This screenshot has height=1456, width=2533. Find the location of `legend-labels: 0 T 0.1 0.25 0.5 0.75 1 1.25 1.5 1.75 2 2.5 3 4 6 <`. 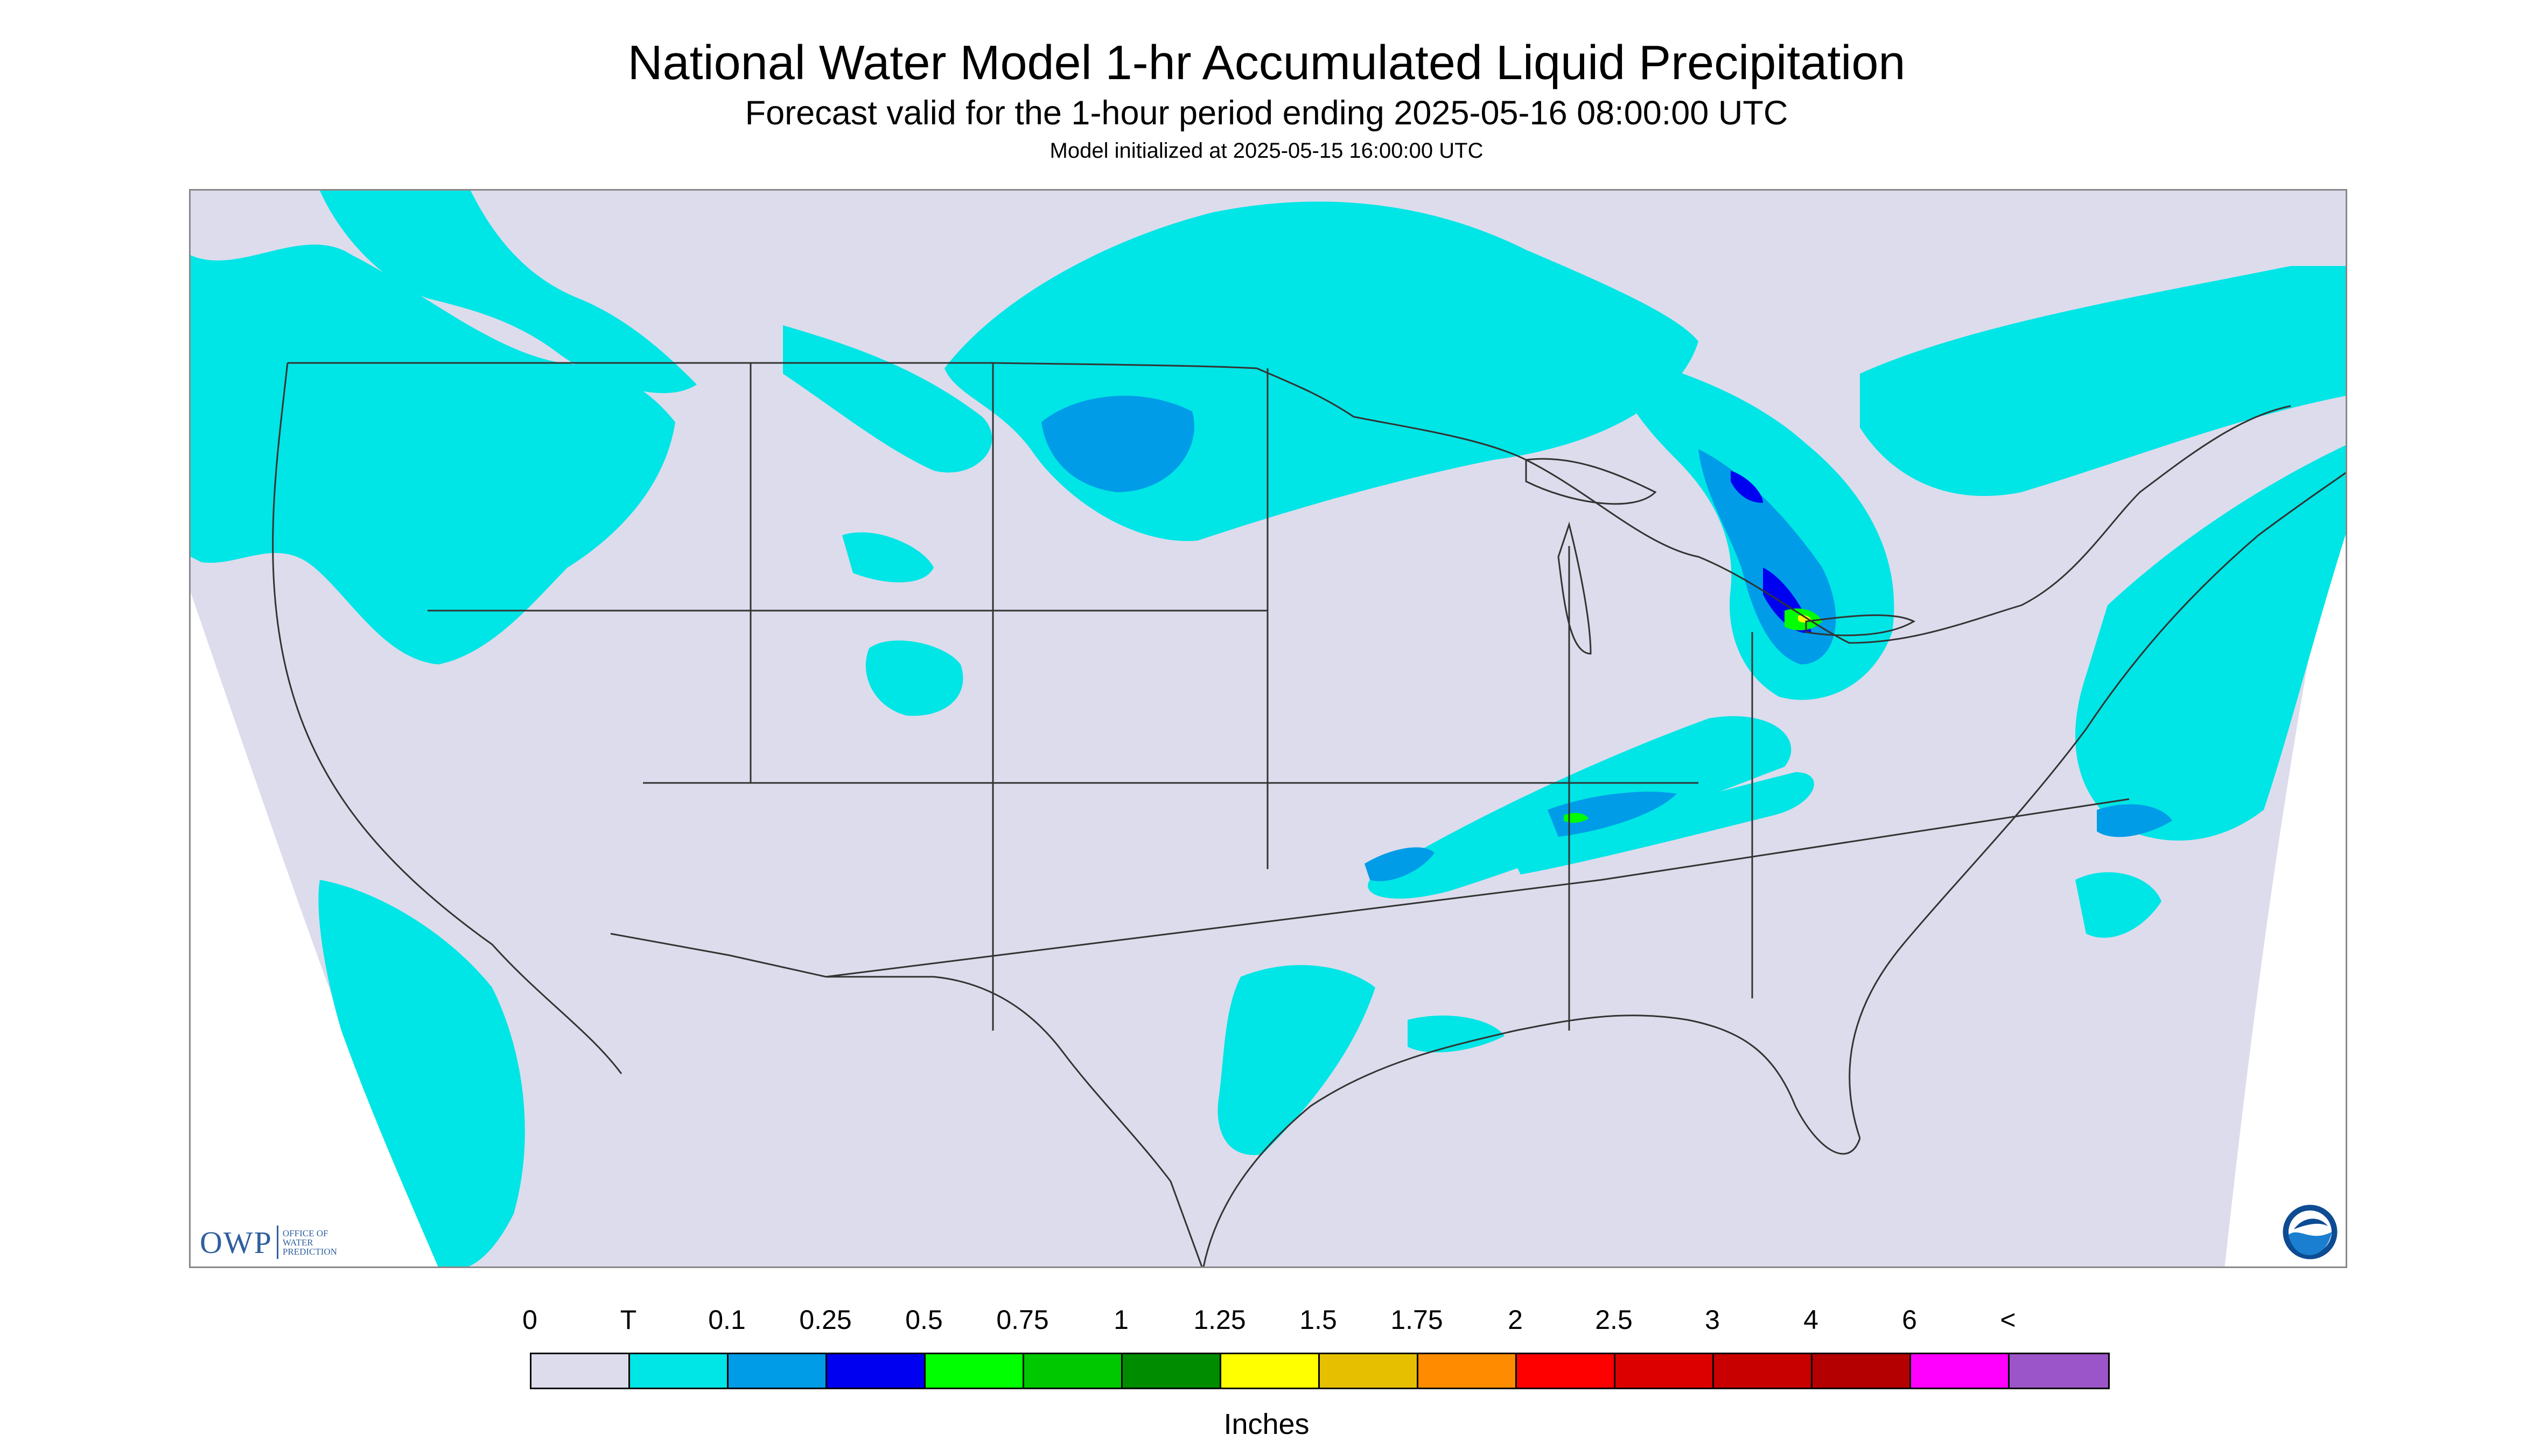

legend-labels: 0 T 0.1 0.25 0.5 0.75 1 1.25 1.5 1.75 2 2.5 3 4 6 < is located at coordinates (1266, 1323).